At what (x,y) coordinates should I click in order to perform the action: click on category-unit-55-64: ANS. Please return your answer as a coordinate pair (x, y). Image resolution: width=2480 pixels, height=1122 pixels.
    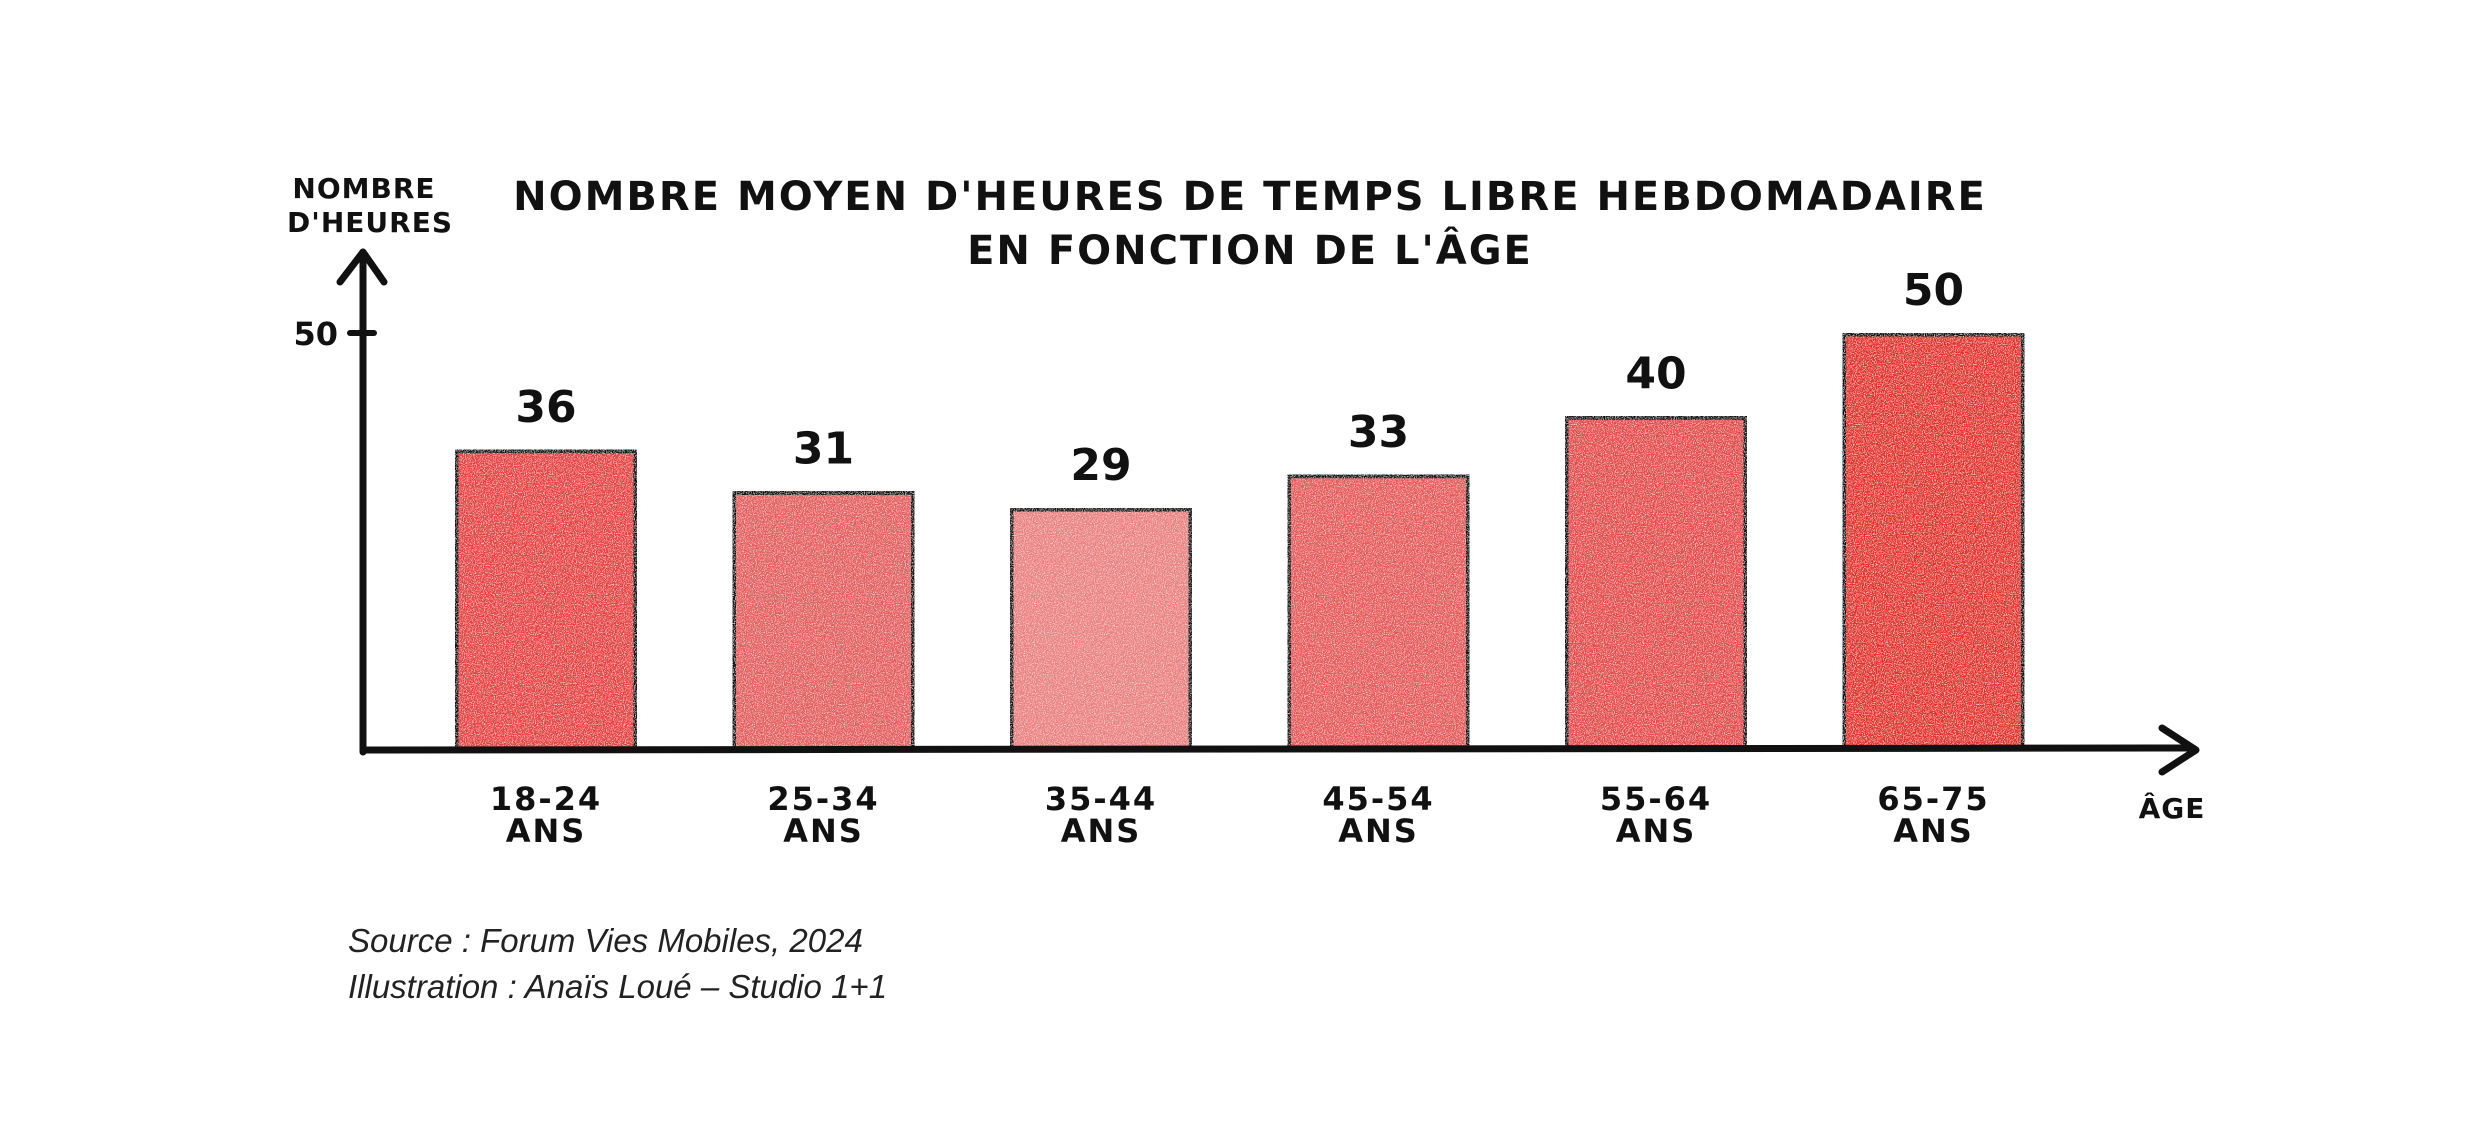
    Looking at the image, I should click on (1656, 831).